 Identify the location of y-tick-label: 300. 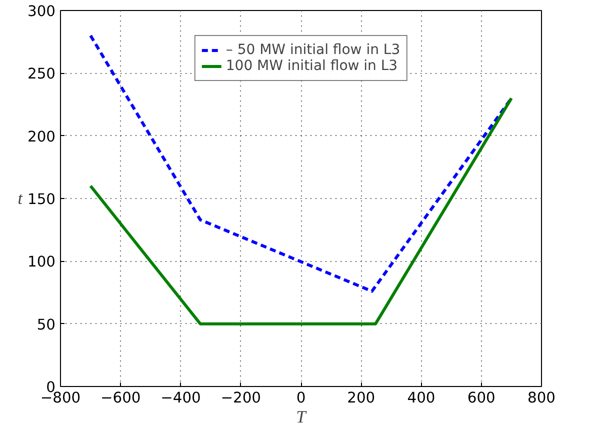
(42, 11).